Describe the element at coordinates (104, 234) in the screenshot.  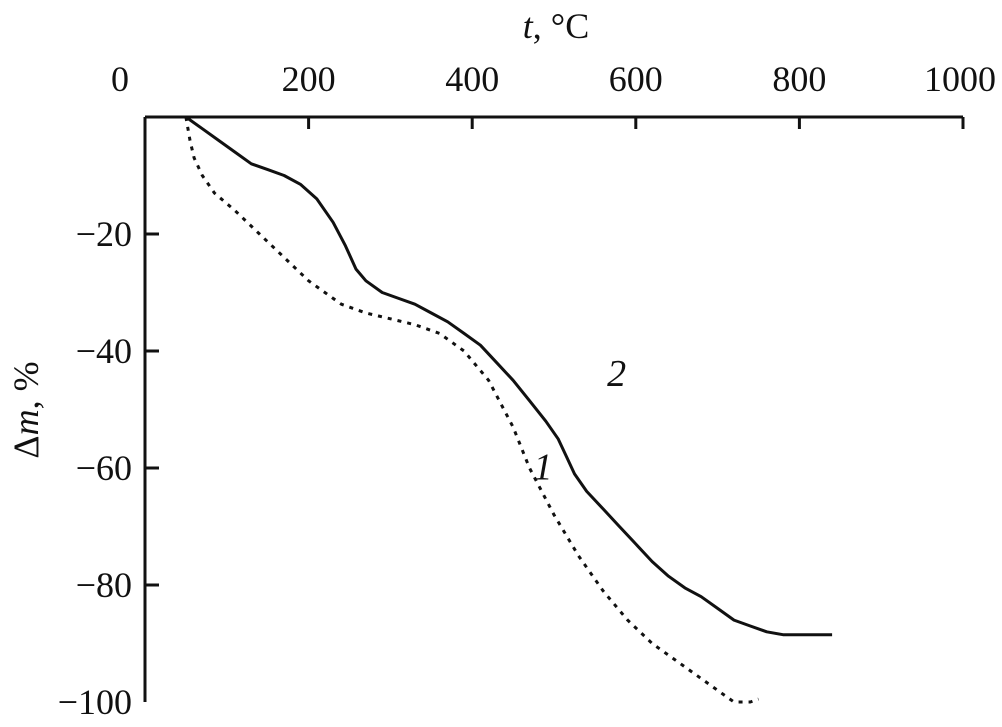
I see `y-tick-label: −20` at that location.